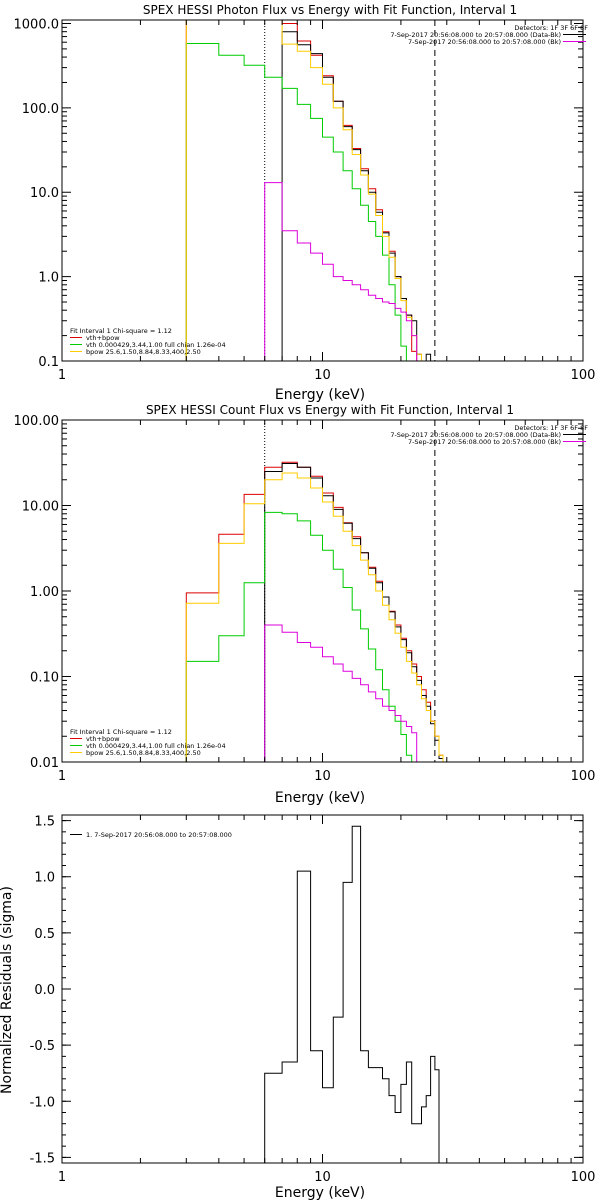 The height and width of the screenshot is (1200, 600). I want to click on count-y-tick-label: 1.00, so click(44, 592).